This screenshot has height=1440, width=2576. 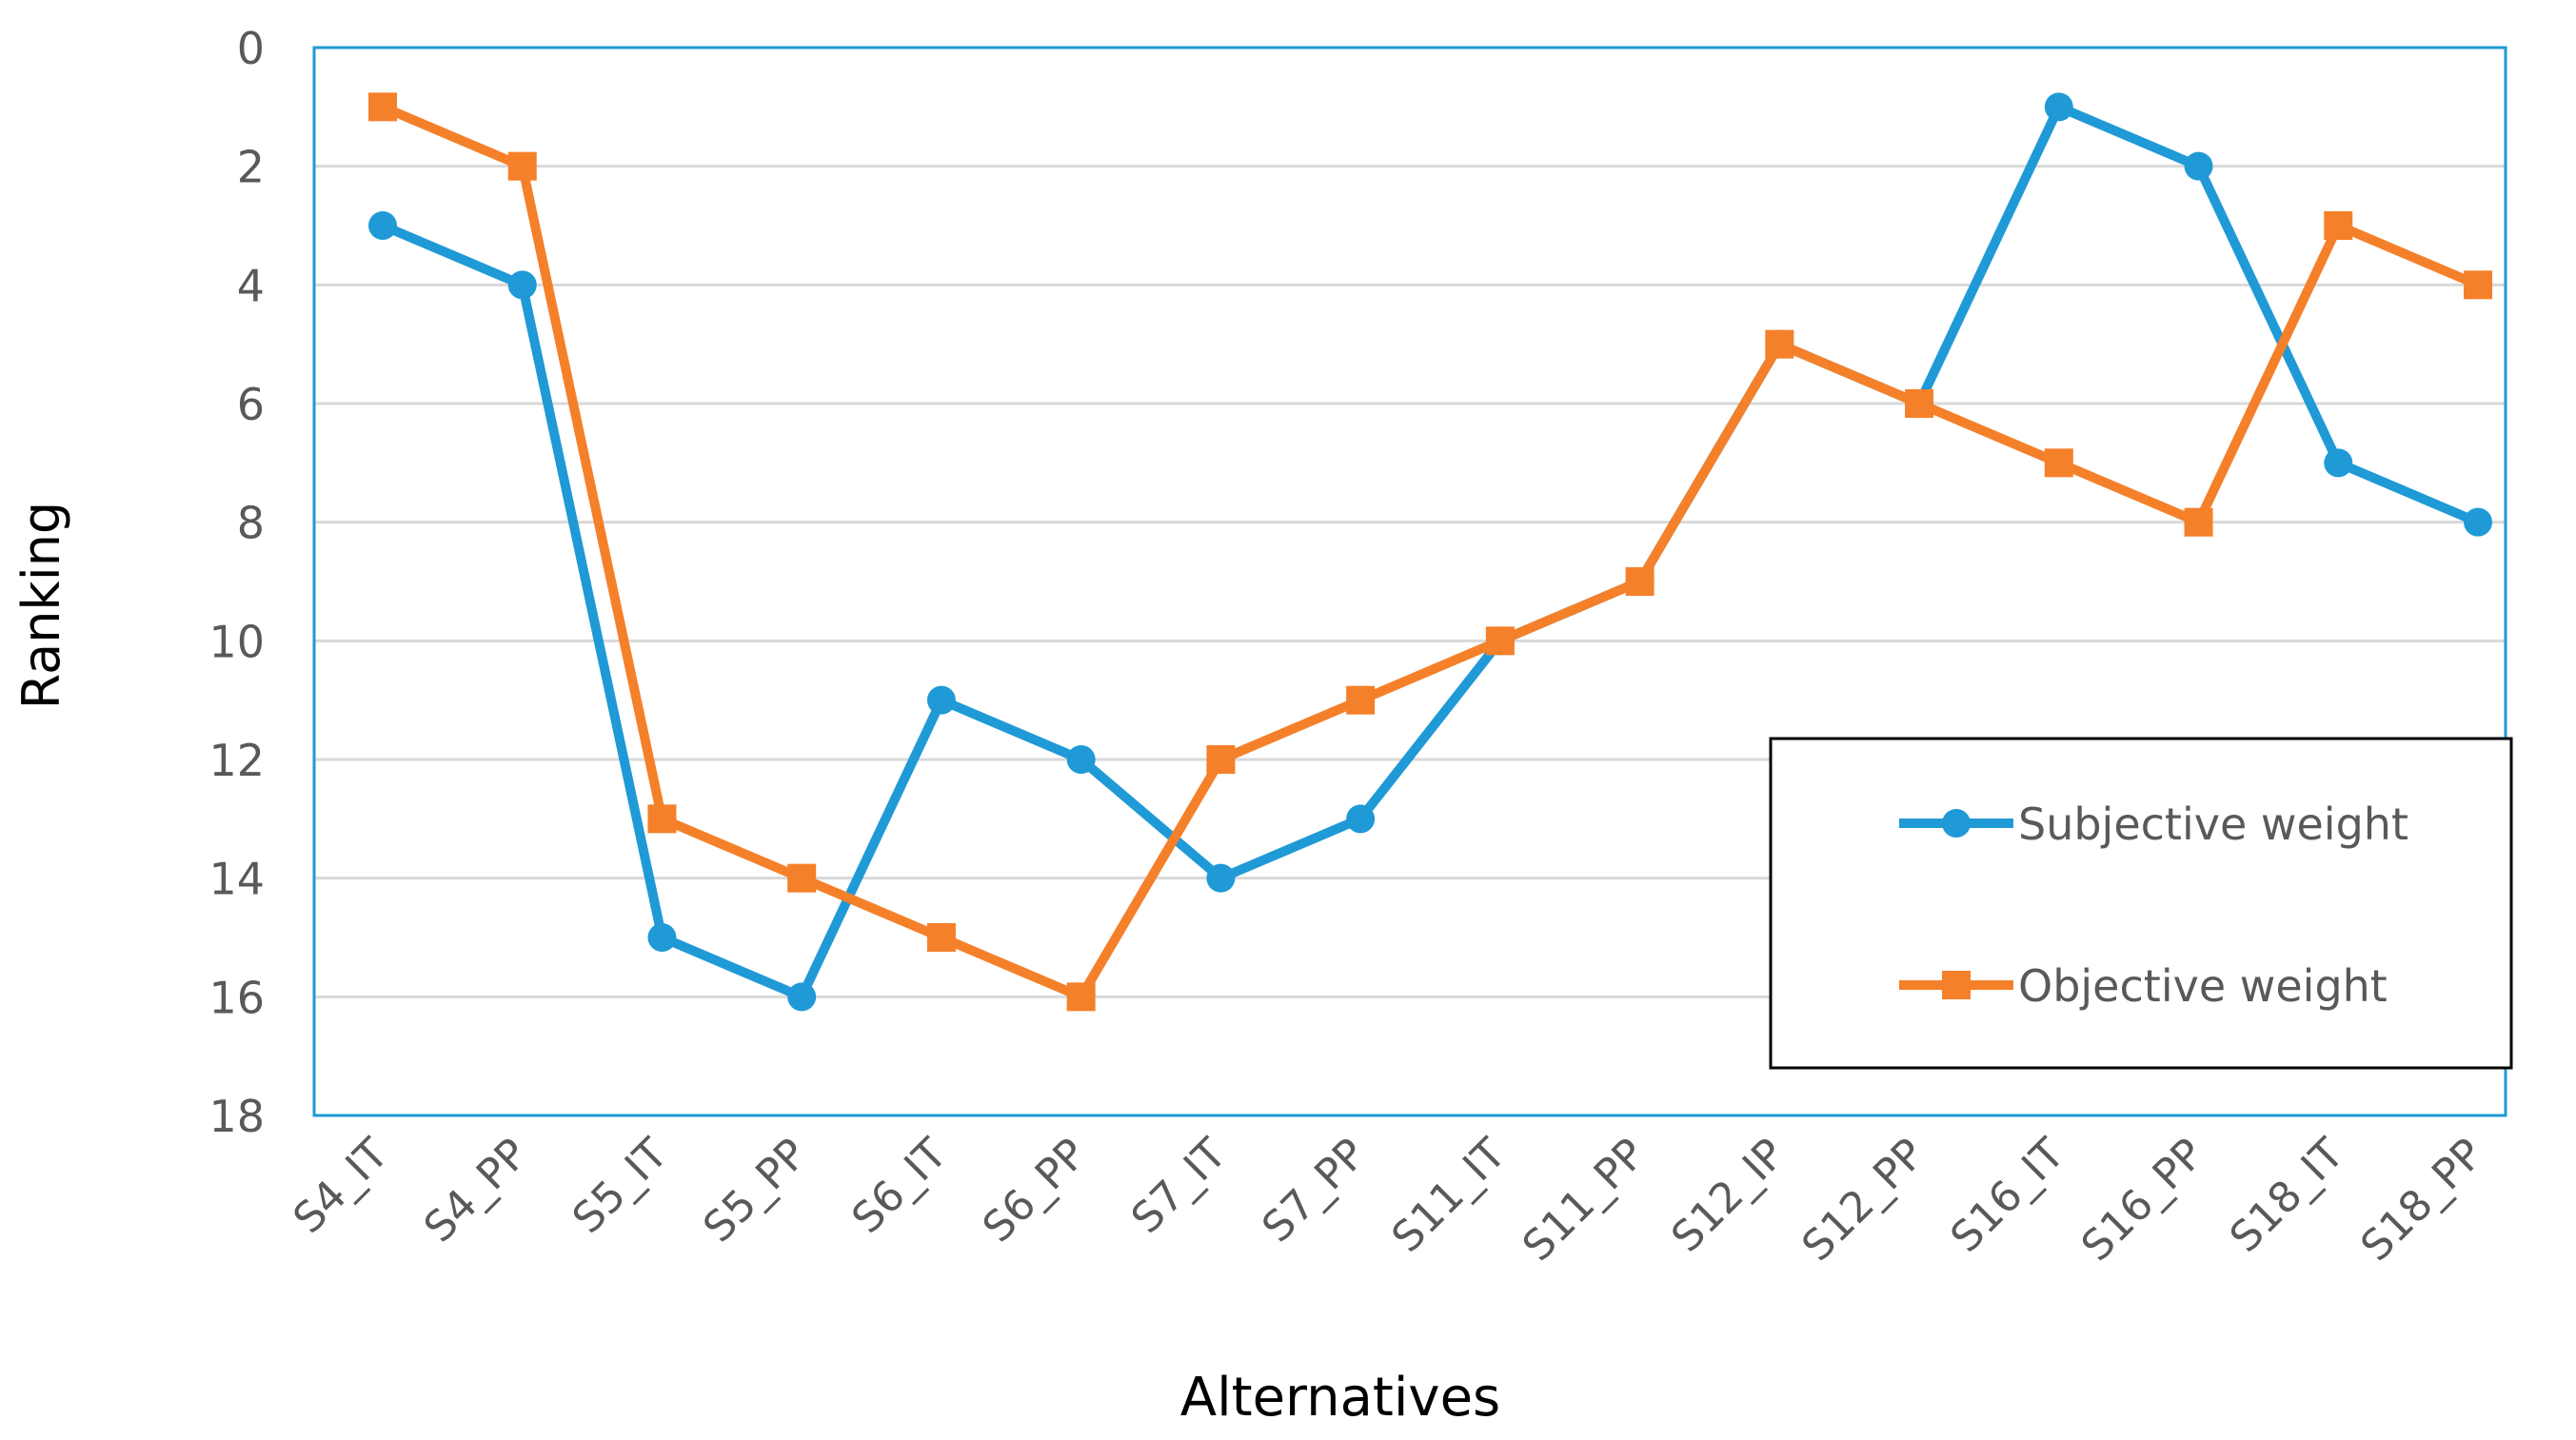 What do you see at coordinates (251, 48) in the screenshot?
I see `y-tick-label: 0` at bounding box center [251, 48].